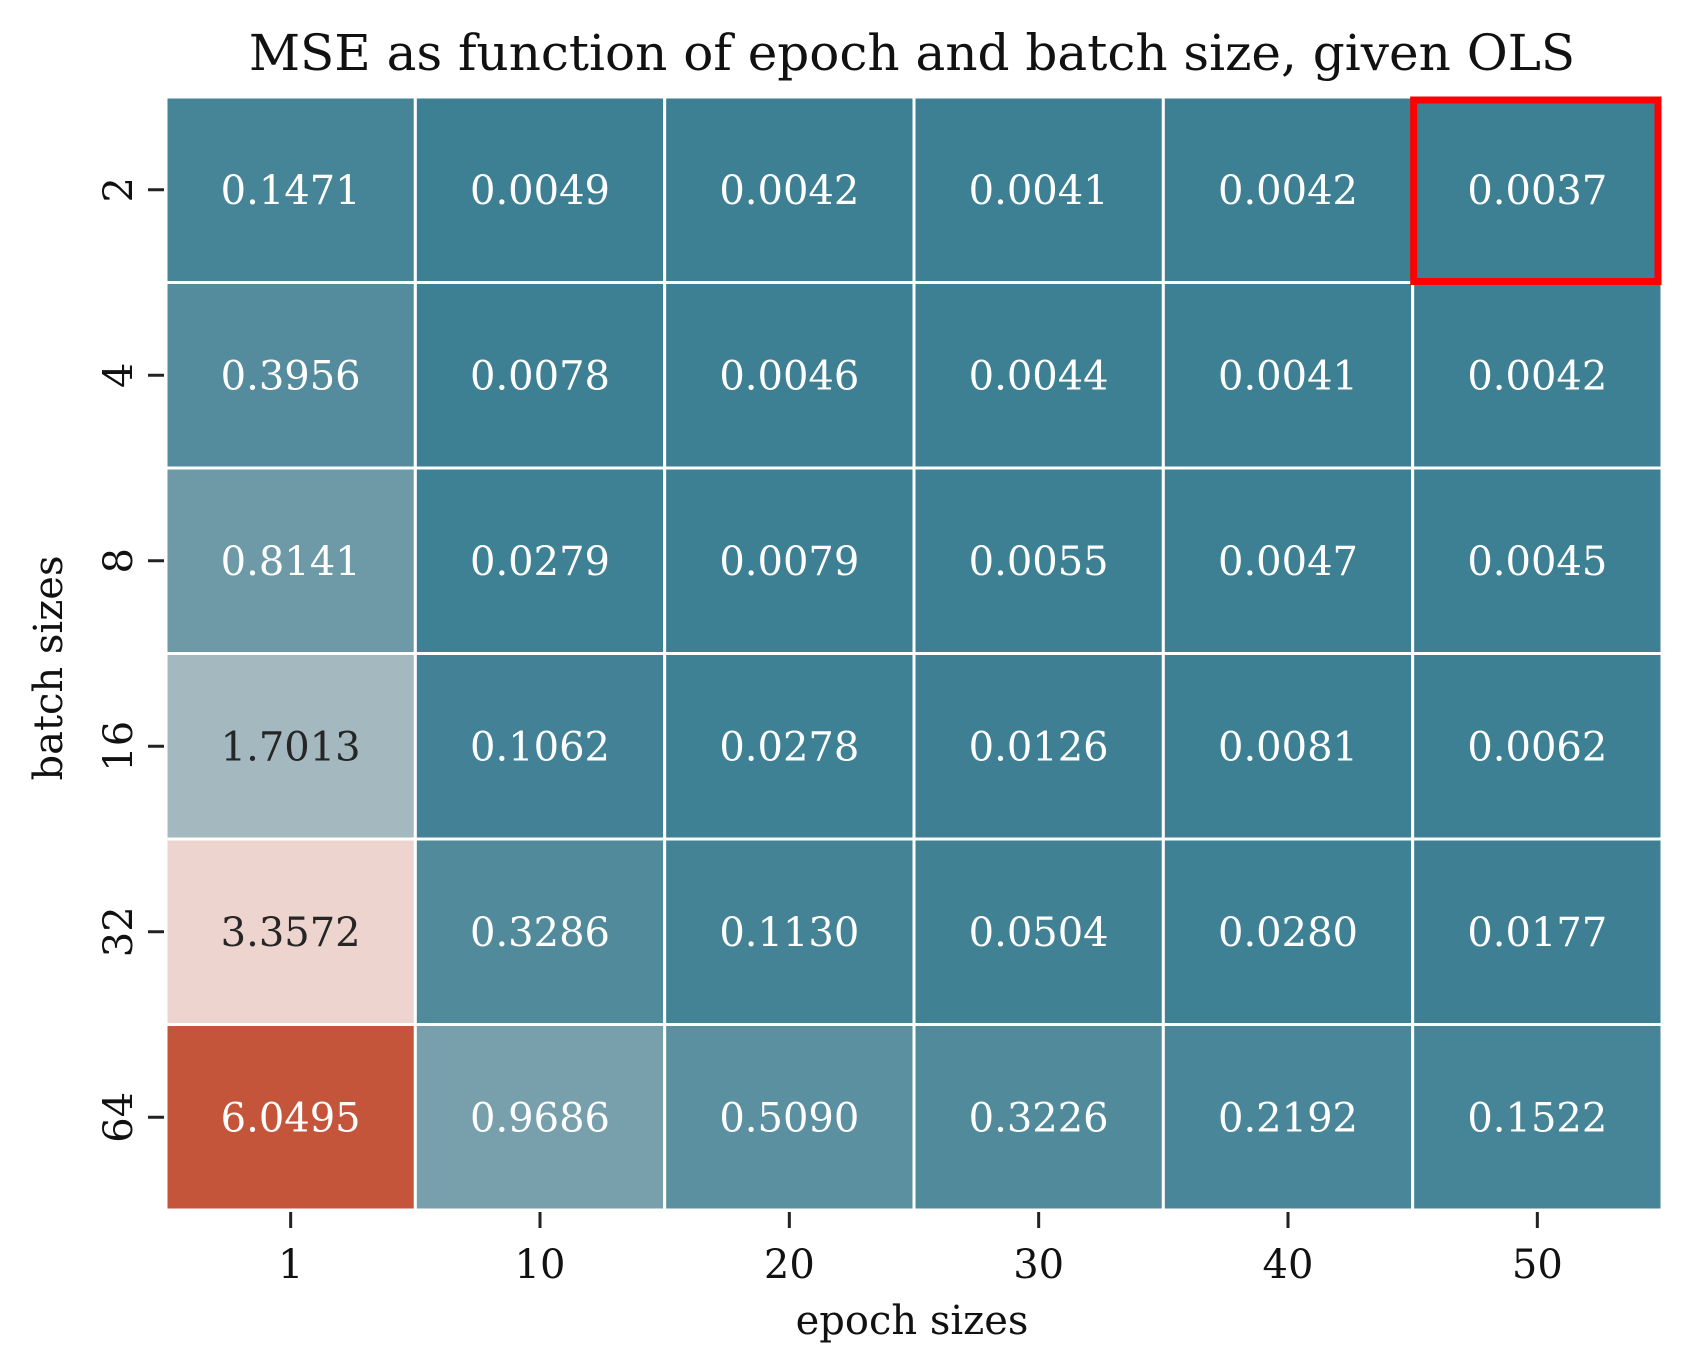 Image resolution: width=1682 pixels, height=1369 pixels. Describe the element at coordinates (540, 1265) in the screenshot. I see `x-tick-label: 10` at that location.